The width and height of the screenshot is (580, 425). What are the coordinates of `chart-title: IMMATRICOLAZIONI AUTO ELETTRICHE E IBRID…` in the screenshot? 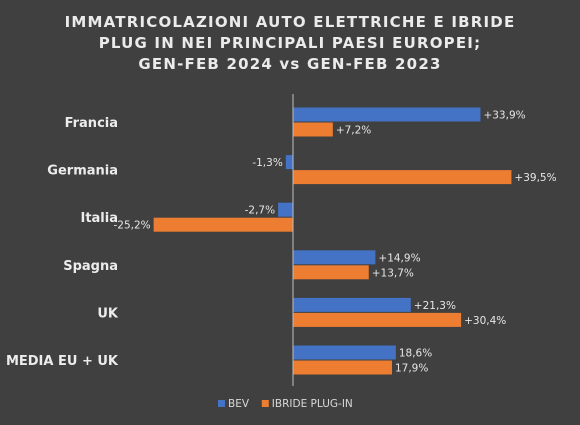 It's located at (290, 43).